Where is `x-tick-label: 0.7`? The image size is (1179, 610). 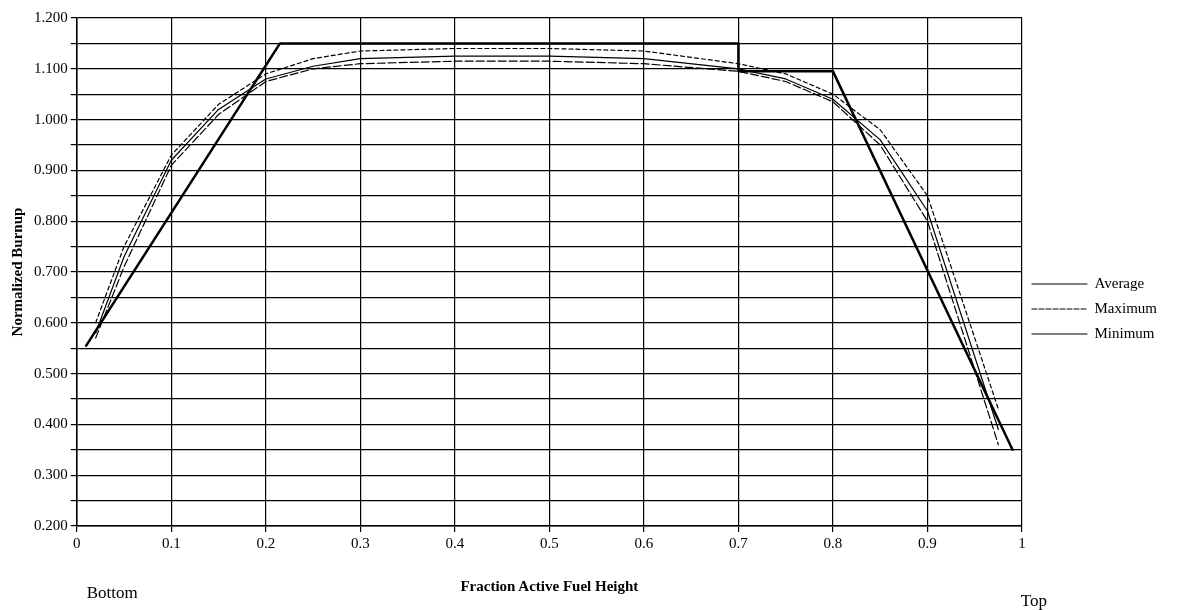 x-tick-label: 0.7 is located at coordinates (739, 542).